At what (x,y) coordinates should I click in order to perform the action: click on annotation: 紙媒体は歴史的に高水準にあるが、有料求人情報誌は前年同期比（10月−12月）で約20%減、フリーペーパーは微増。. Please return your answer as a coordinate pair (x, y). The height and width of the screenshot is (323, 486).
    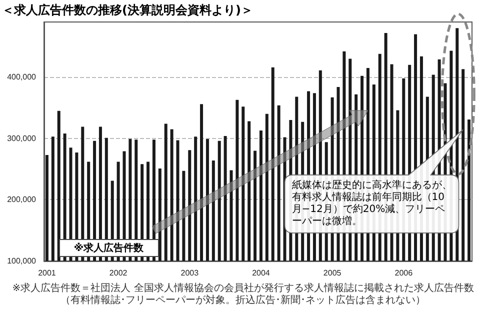
    Looking at the image, I should click on (371, 203).